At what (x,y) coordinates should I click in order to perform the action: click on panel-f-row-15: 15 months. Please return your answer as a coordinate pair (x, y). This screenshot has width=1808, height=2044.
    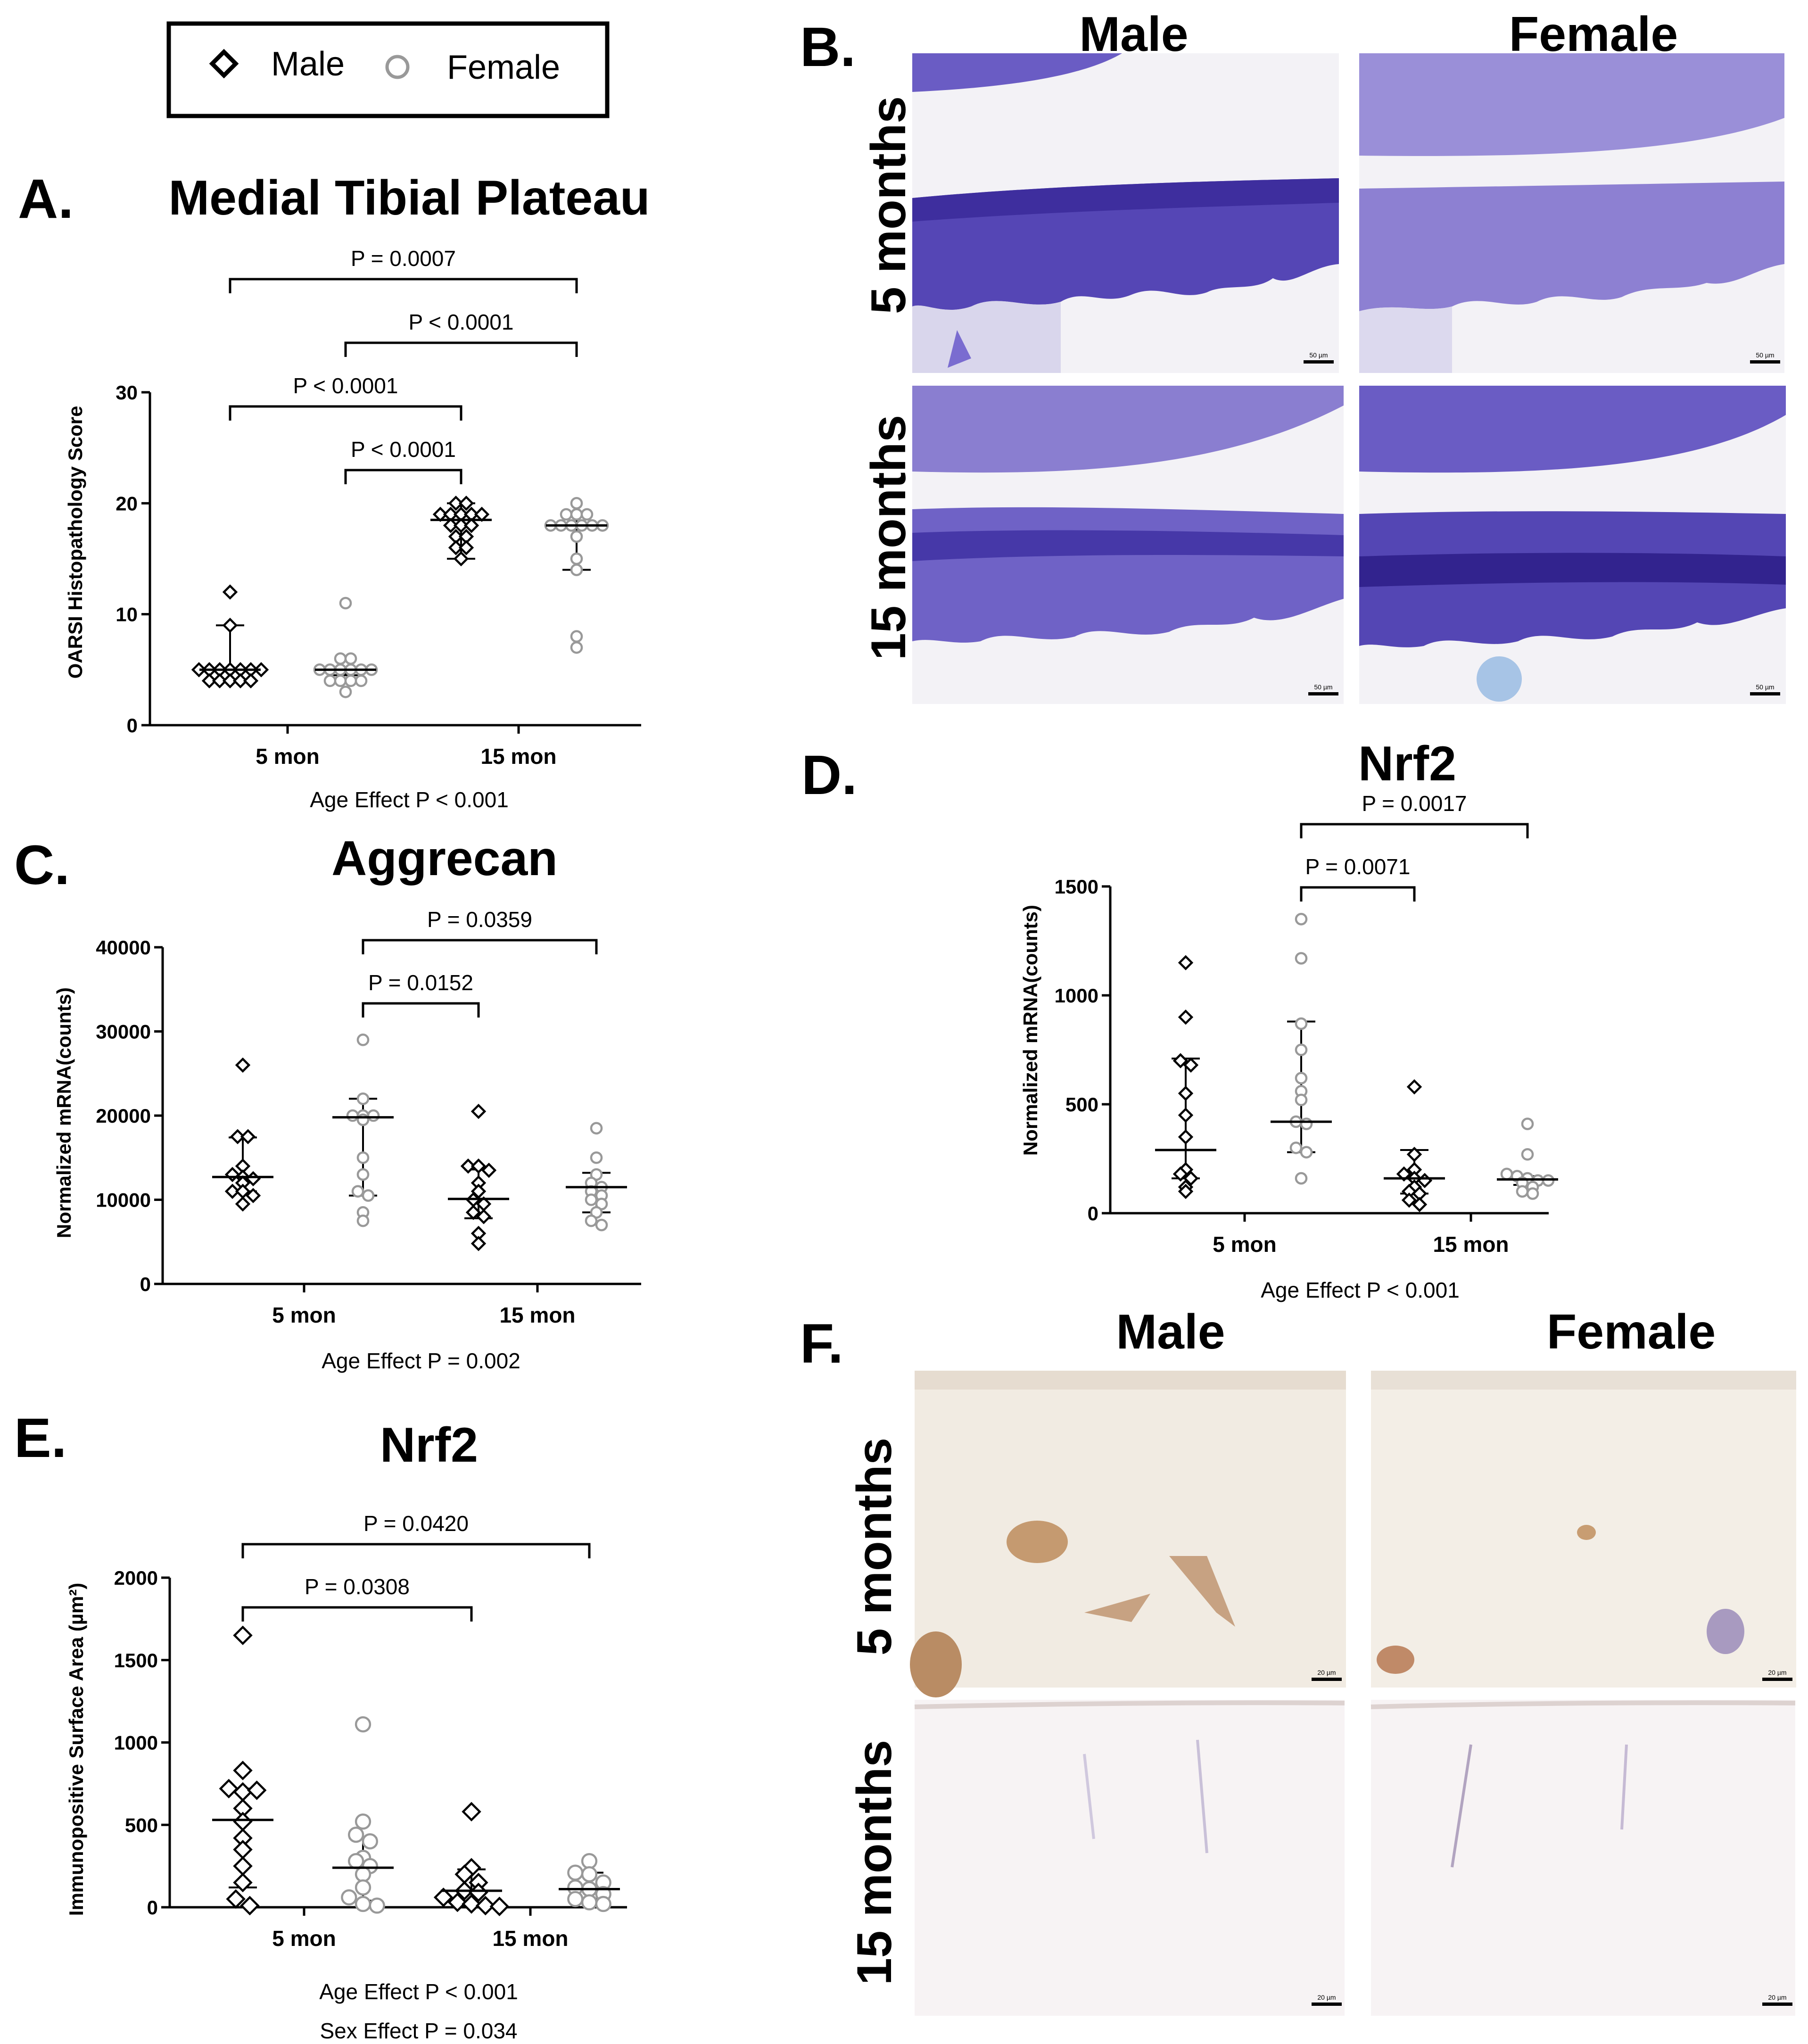
    Looking at the image, I should click on (874, 1863).